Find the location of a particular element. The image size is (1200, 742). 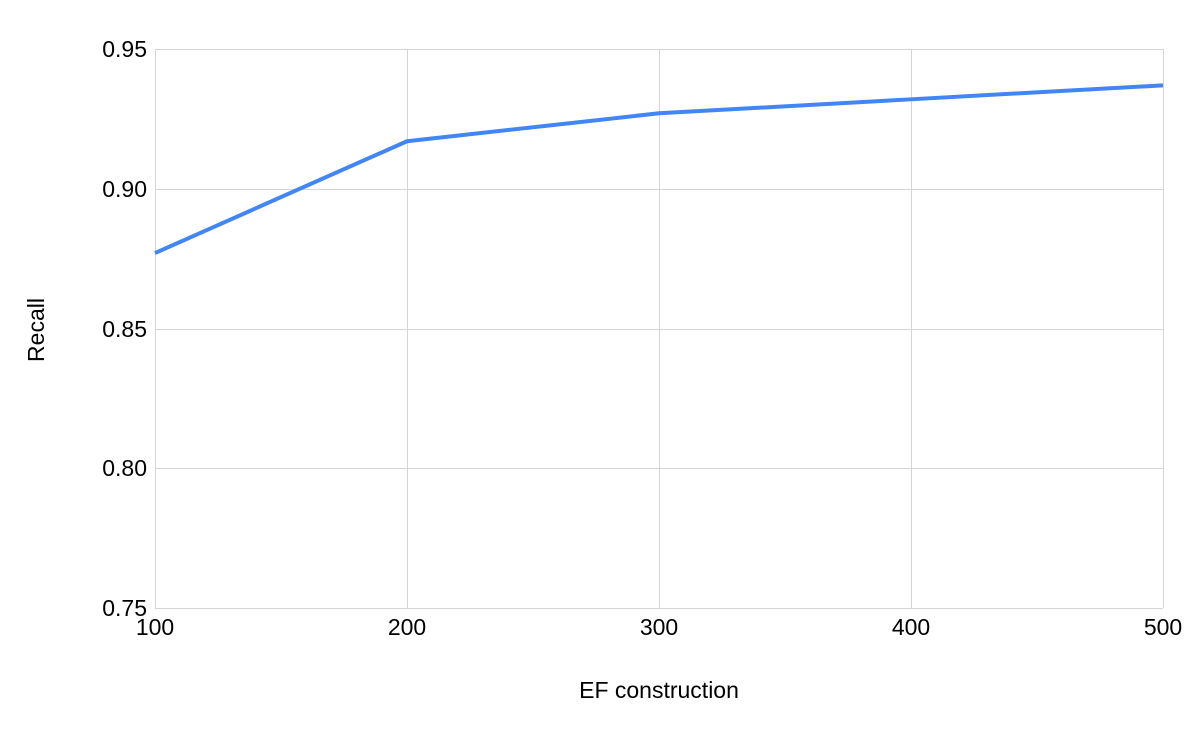

x-tick-label: 100 is located at coordinates (155, 627).